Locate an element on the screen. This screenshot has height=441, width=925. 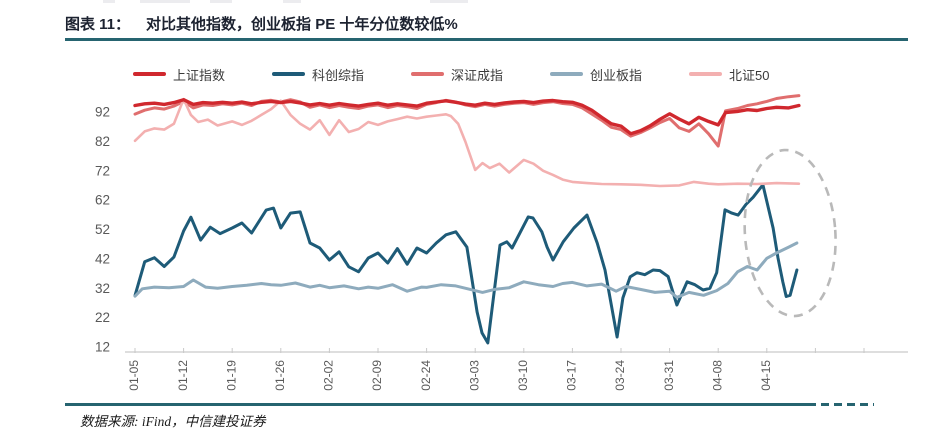
legend-item-3: 创业板指 is located at coordinates (596, 74).